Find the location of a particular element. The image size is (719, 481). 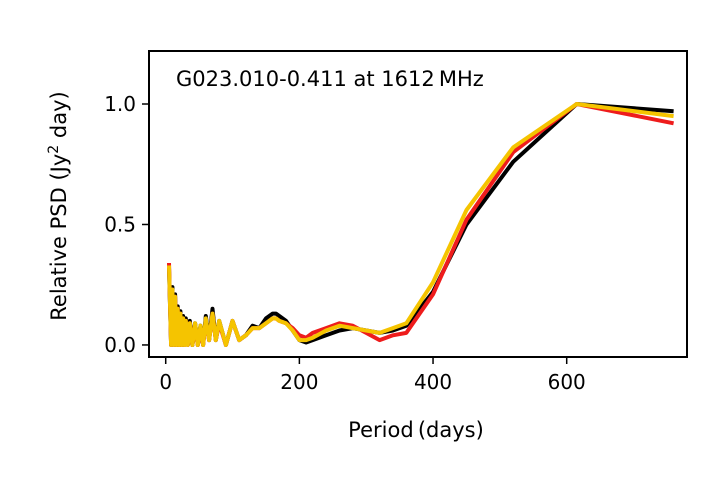

y-axis: 0.0 0.5 1.0 is located at coordinates (126, 224).